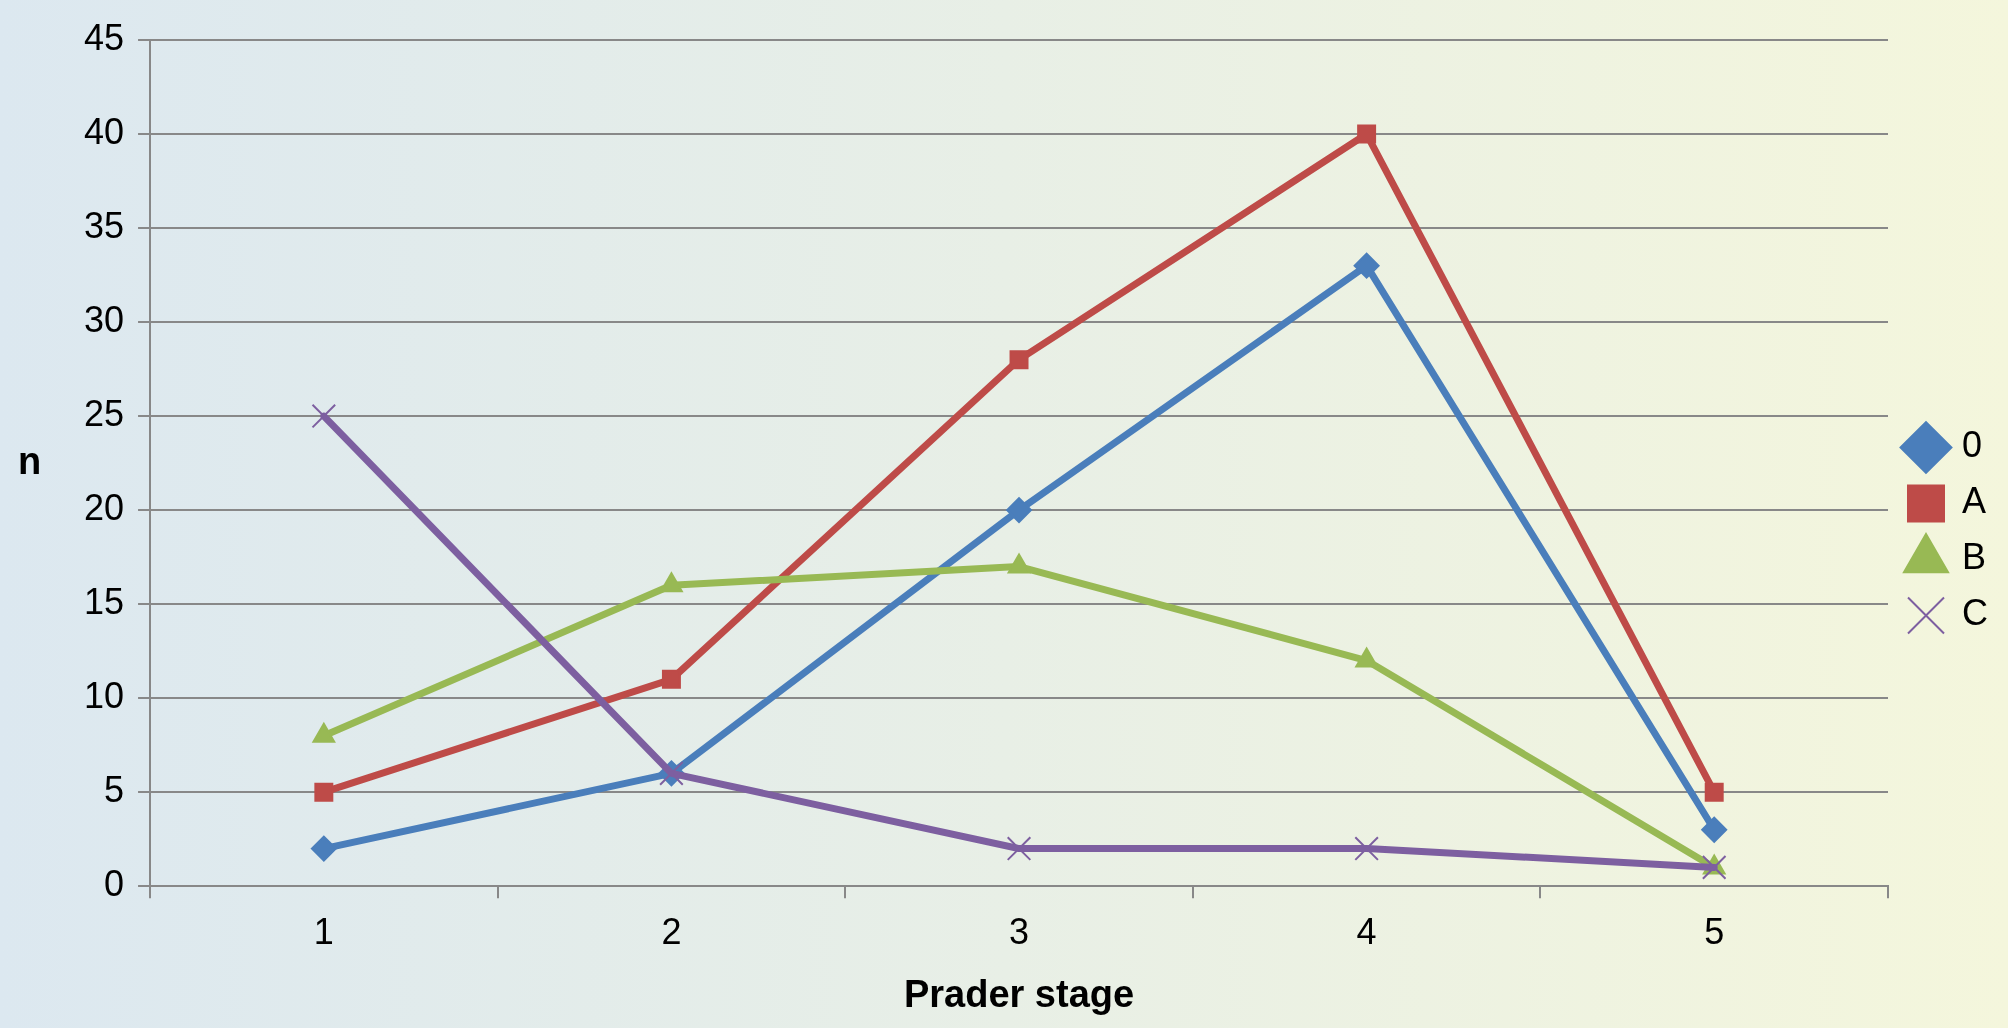 The image size is (2008, 1028). Describe the element at coordinates (104, 131) in the screenshot. I see `y-tick-label: 40` at that location.